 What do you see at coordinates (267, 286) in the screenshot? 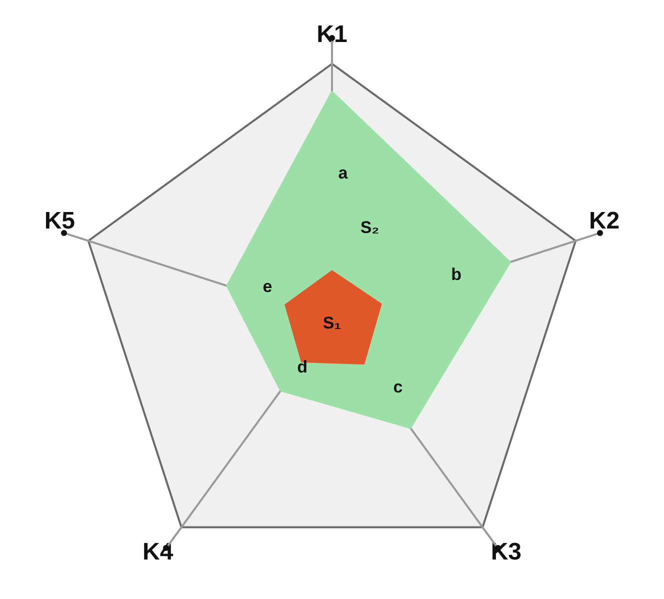
I see `text: e` at bounding box center [267, 286].